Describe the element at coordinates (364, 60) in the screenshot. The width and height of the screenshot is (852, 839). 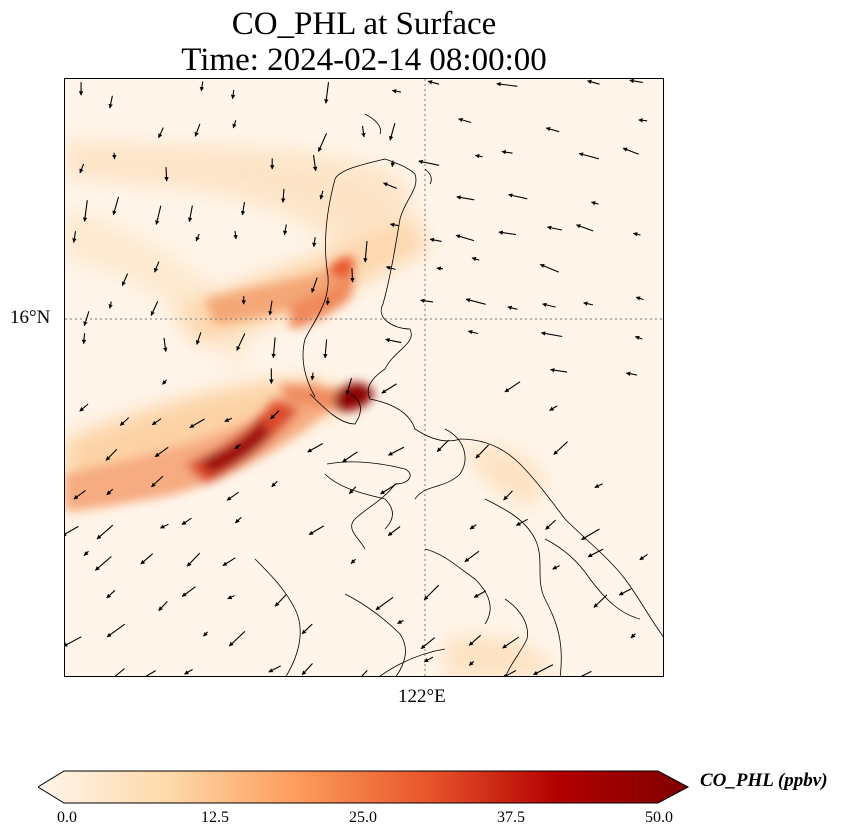
I see `title-line-2: Time: 2024-02-14 08:00:00` at that location.